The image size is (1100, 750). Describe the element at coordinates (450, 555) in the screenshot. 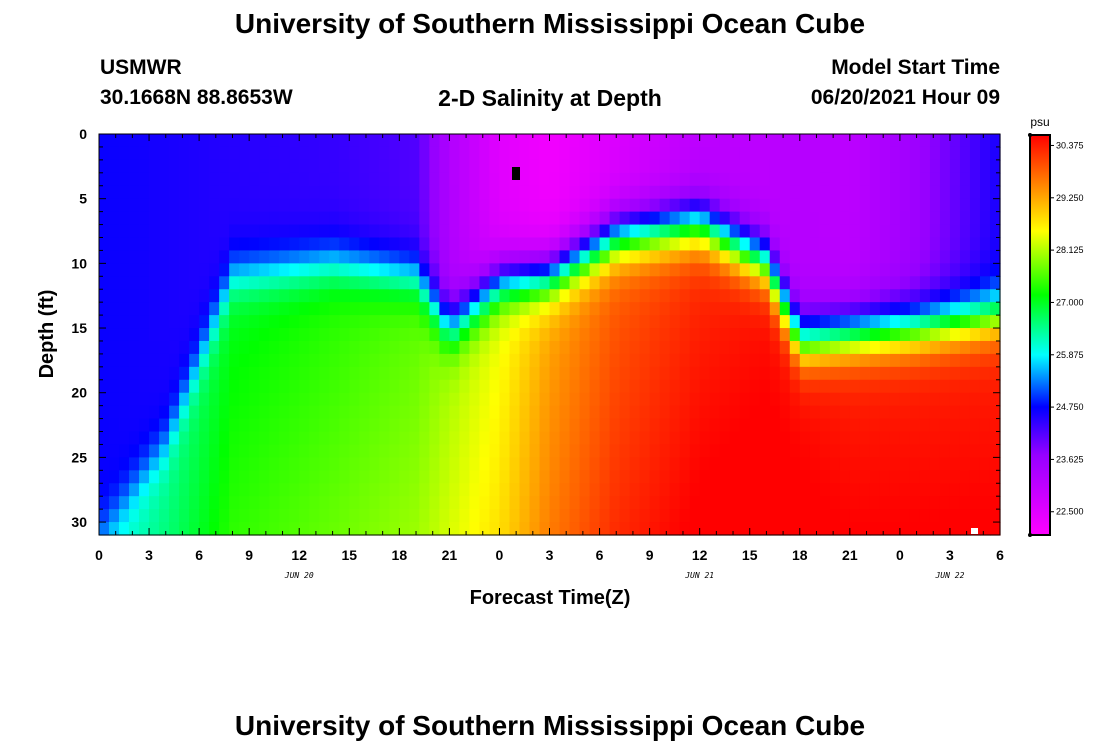

I see `x-tick-label: 21` at that location.